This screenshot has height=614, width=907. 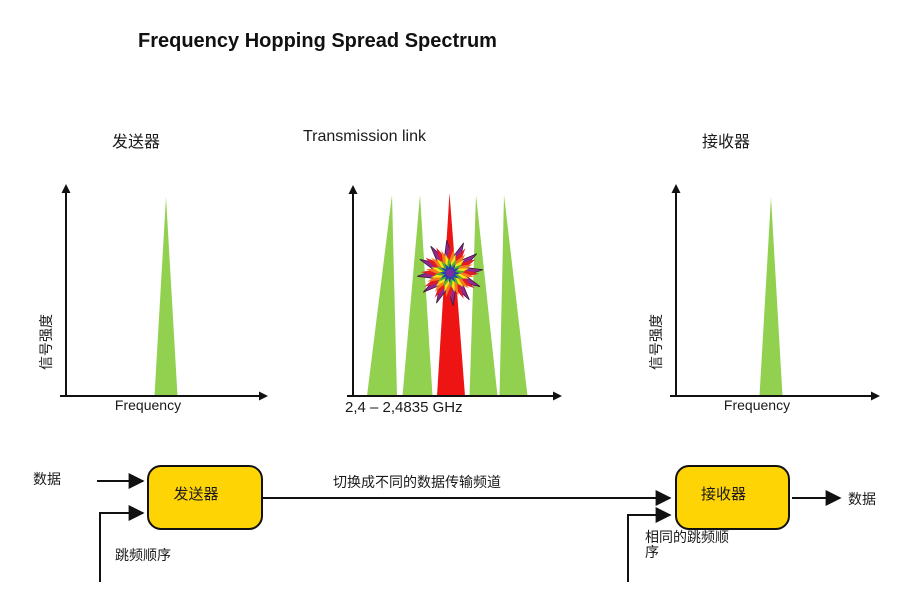 I want to click on transmitter-spectrum-chart, so click(x=164, y=292).